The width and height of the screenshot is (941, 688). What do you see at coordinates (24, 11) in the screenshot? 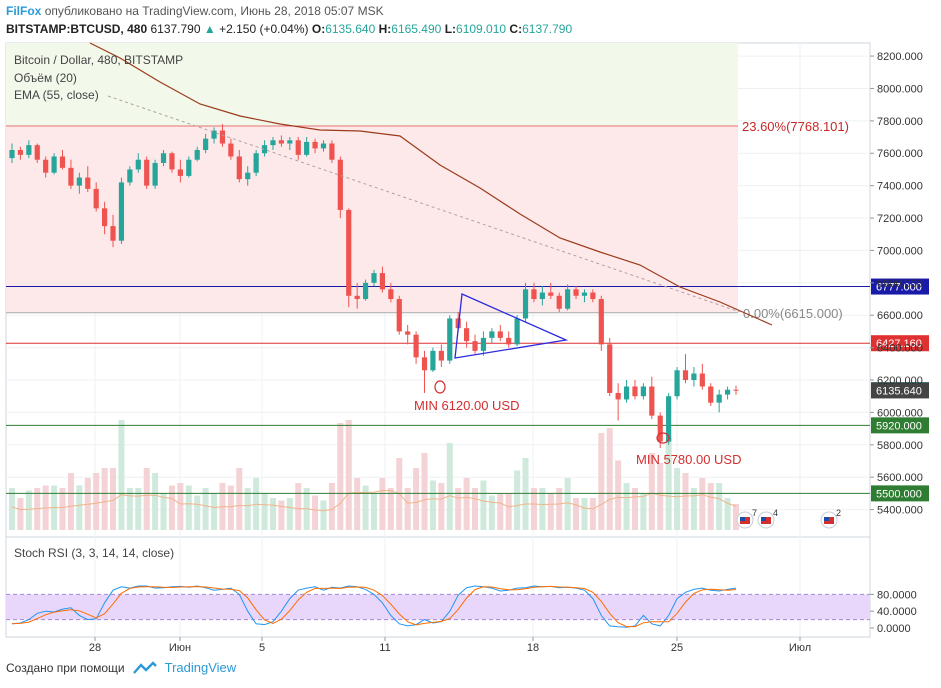
I see `author-name: FilFox` at bounding box center [24, 11].